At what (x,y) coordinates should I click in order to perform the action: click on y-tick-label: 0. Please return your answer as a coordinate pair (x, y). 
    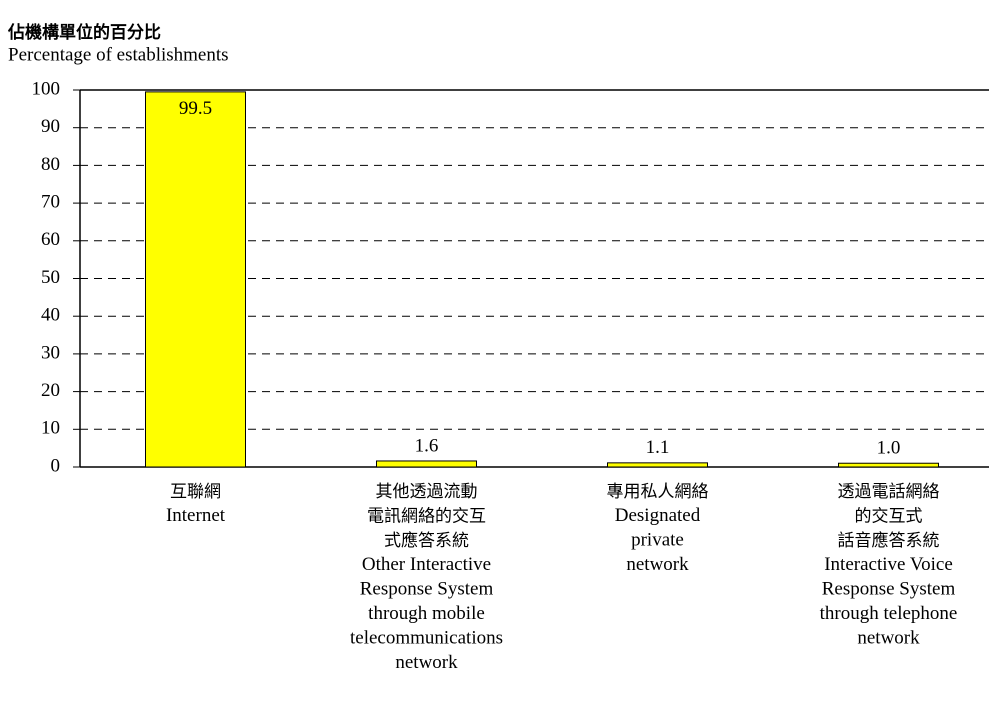
    Looking at the image, I should click on (56, 465).